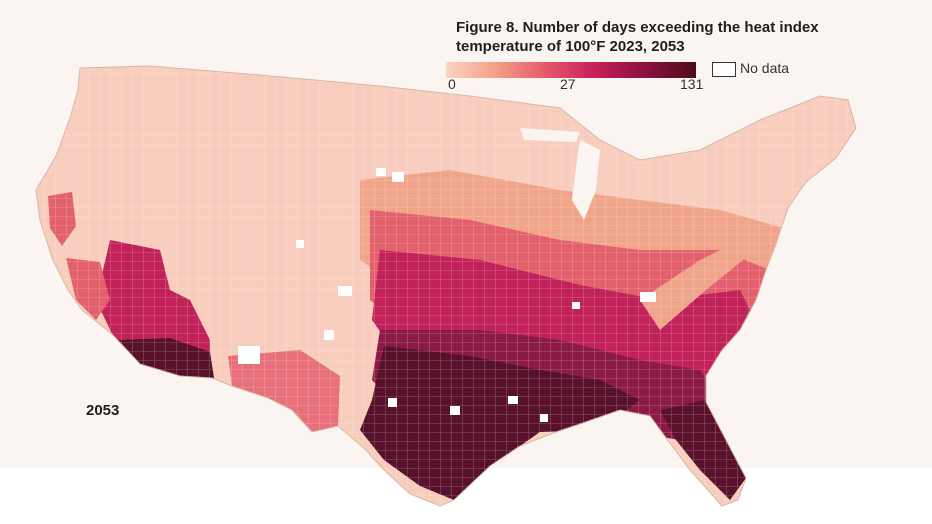  Describe the element at coordinates (103, 410) in the screenshot. I see `year-label: 2053` at that location.